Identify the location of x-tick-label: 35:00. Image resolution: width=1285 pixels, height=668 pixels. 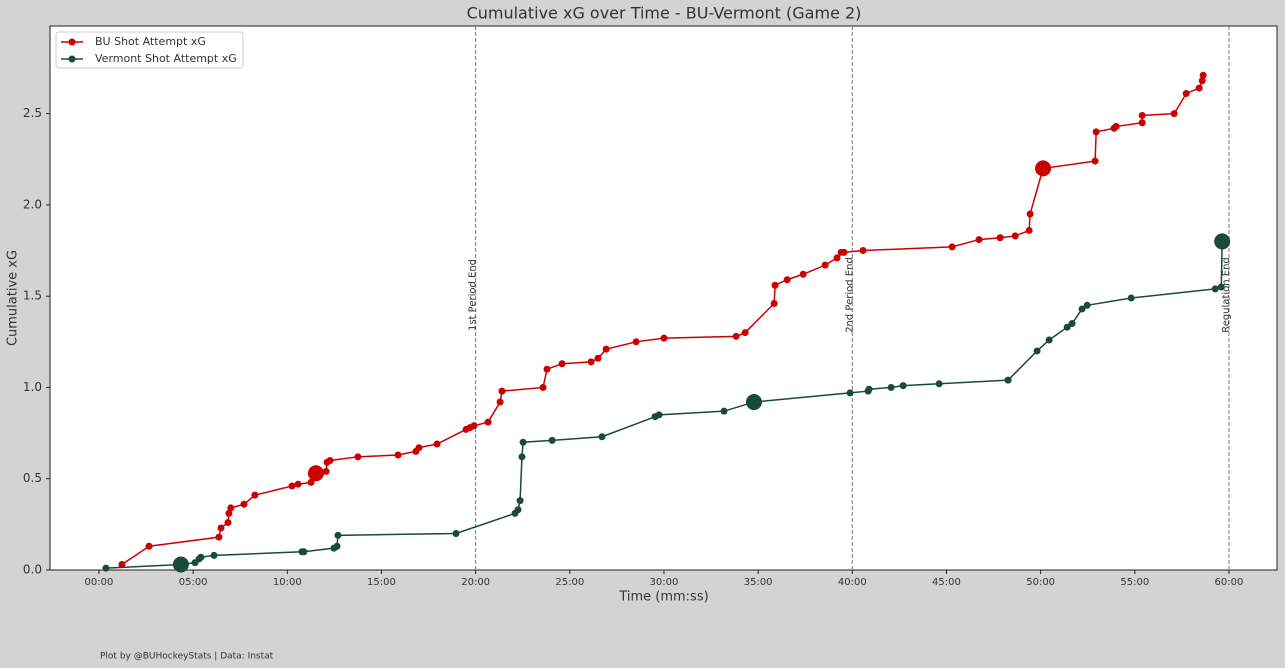
(758, 582).